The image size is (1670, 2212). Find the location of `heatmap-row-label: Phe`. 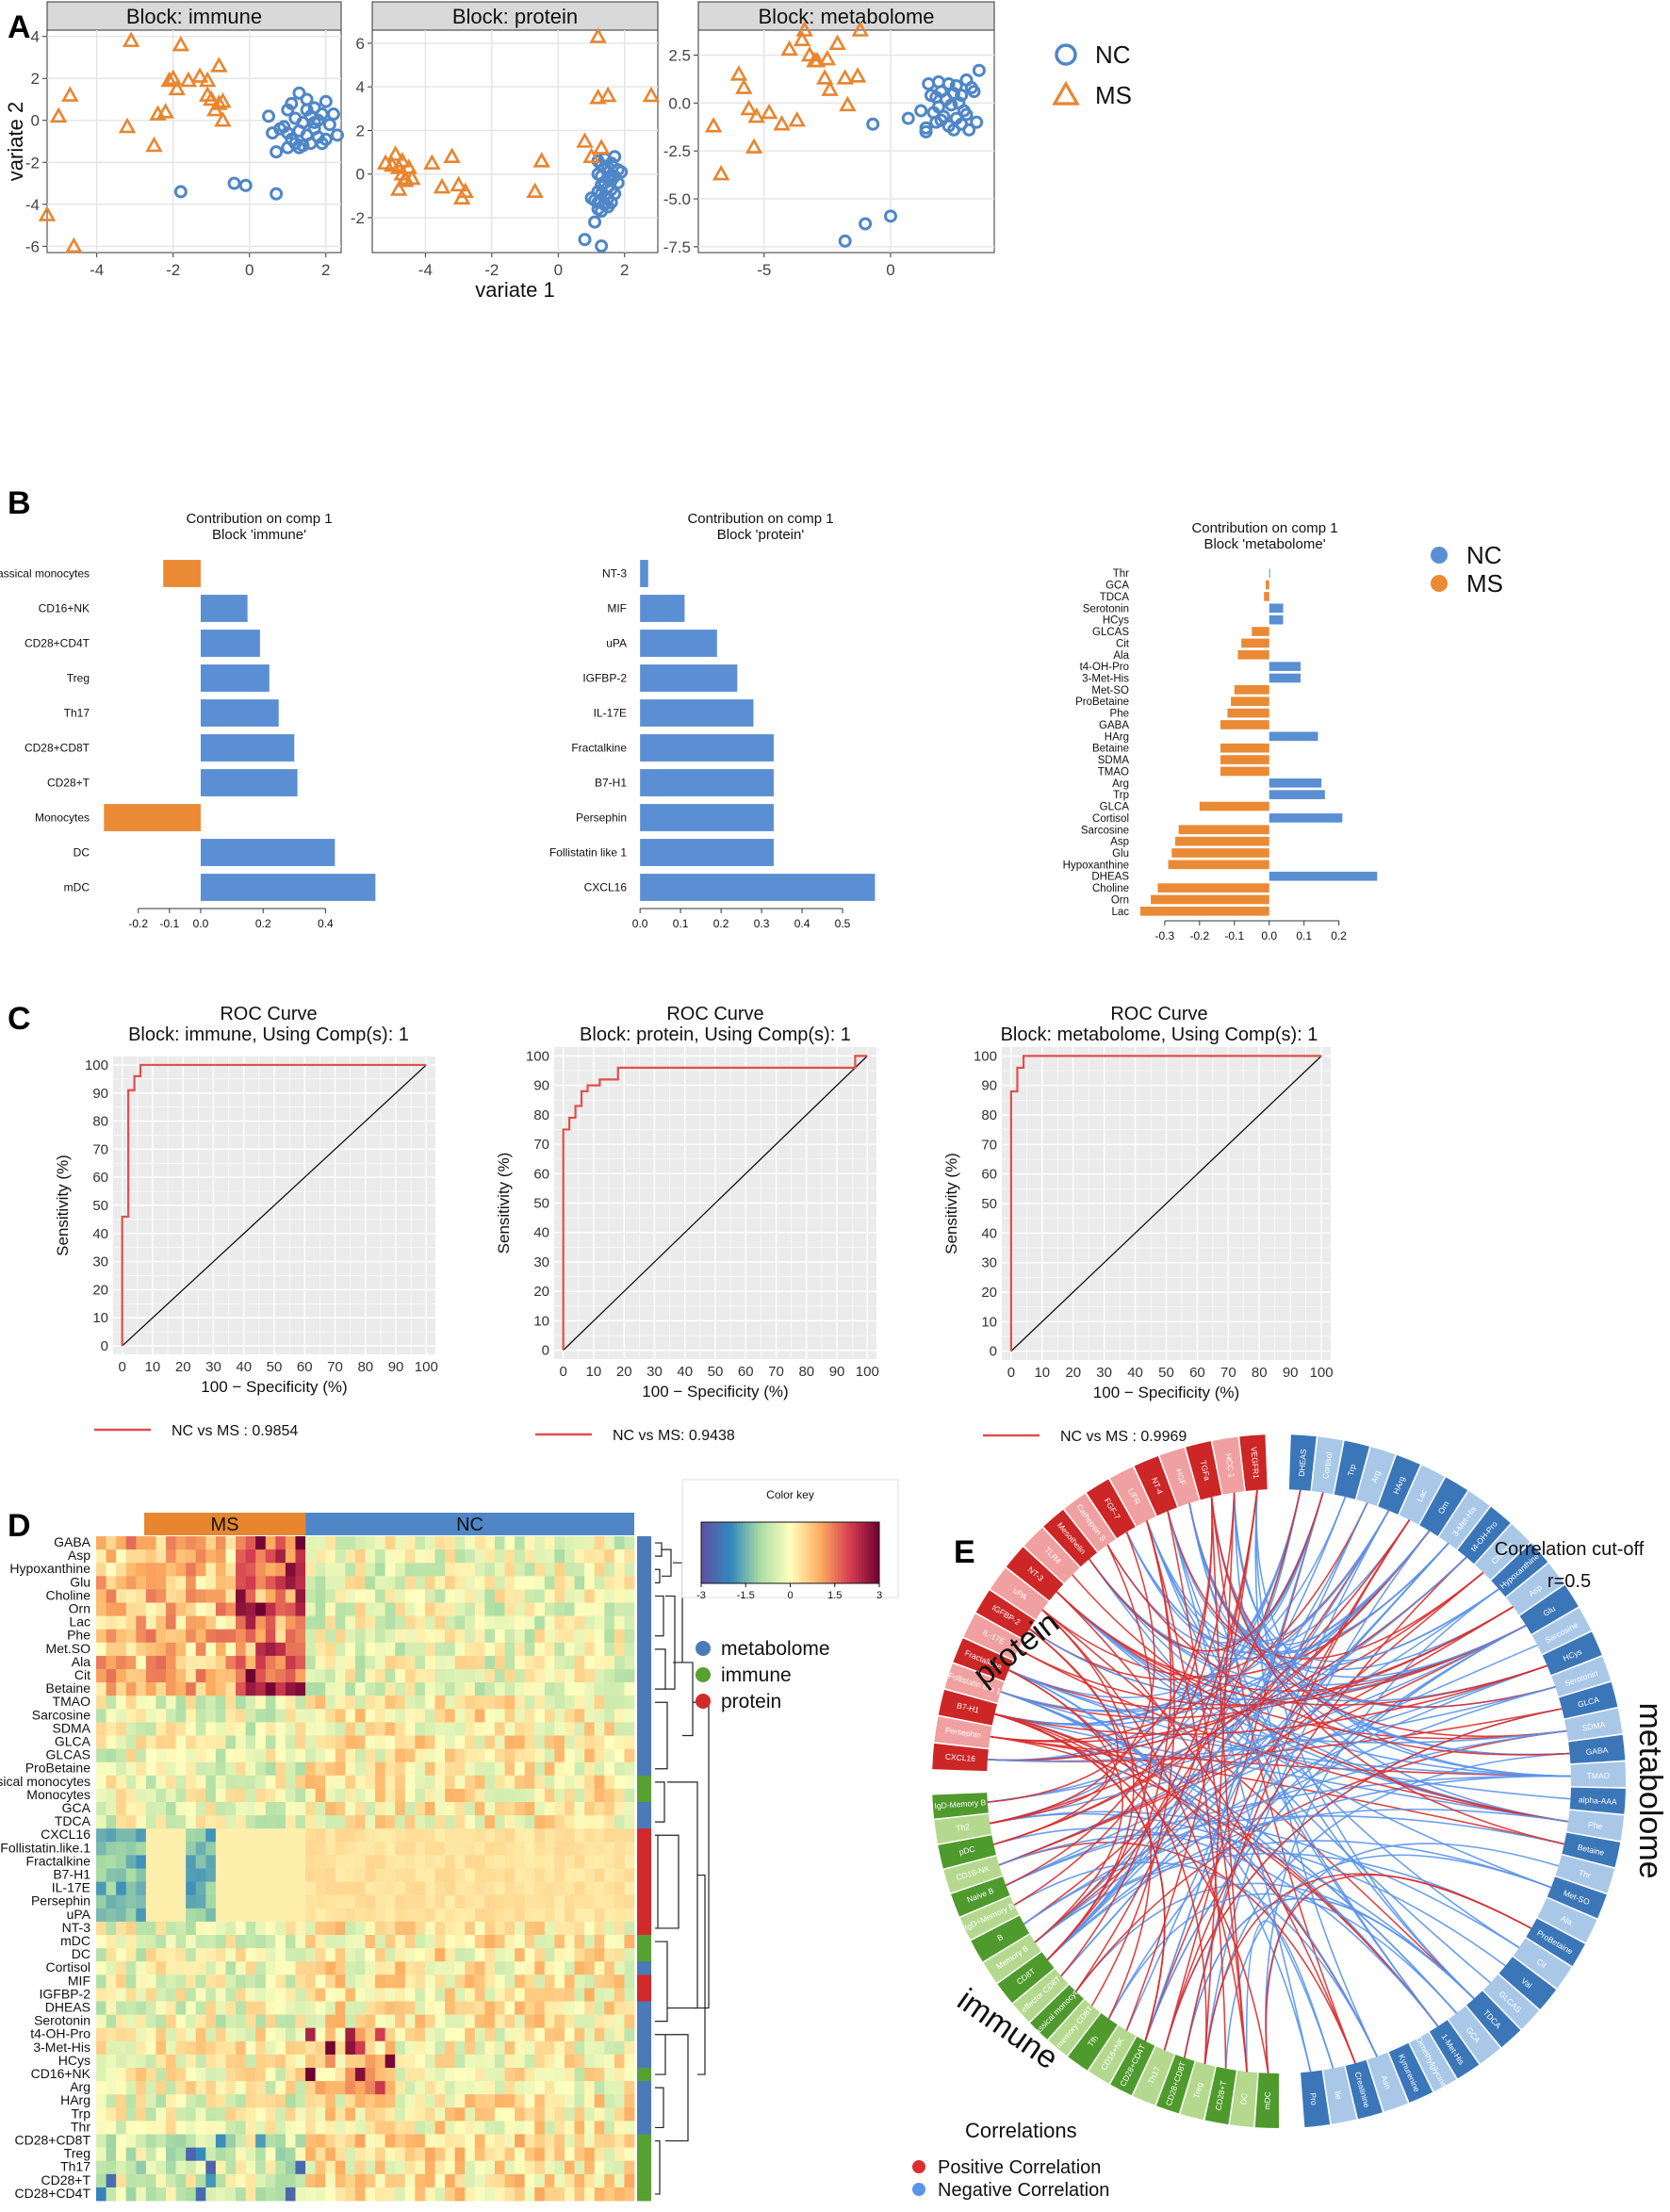

heatmap-row-label: Phe is located at coordinates (78, 1635).